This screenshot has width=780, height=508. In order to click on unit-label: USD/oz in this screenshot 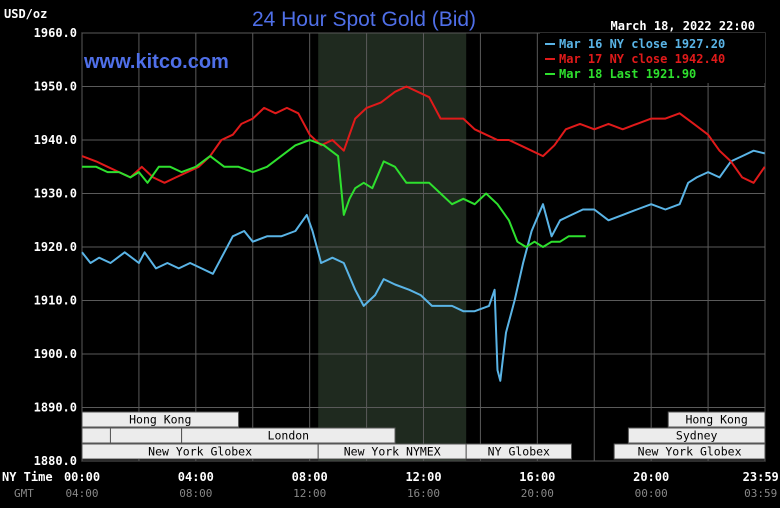, I will do `click(25, 14)`.